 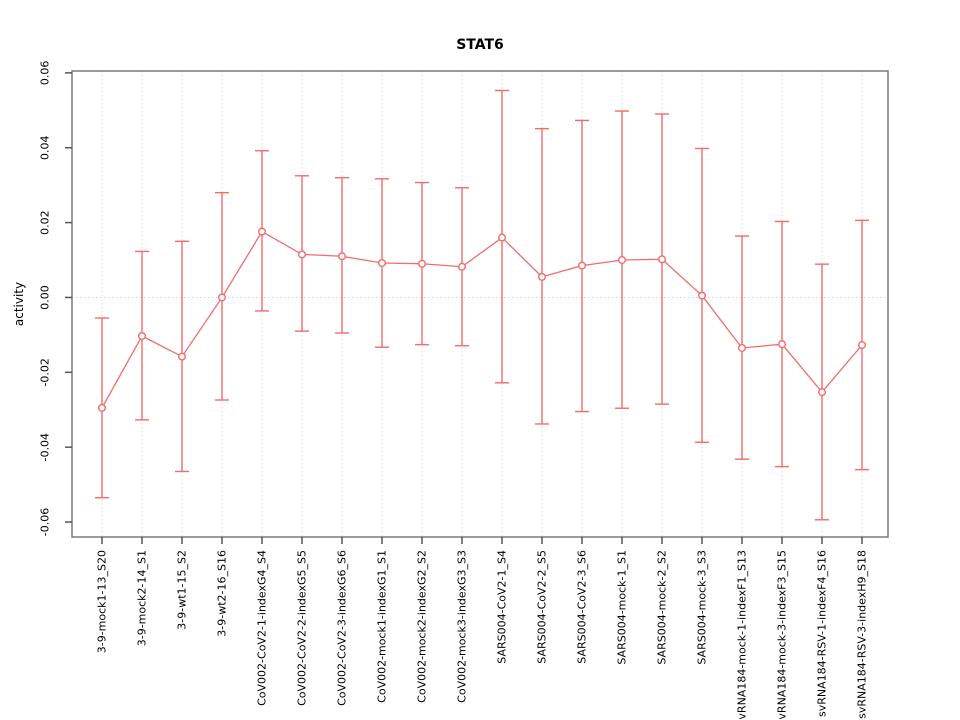 I want to click on x-tick-label: SARS004-mock-3_S3, so click(x=702, y=607).